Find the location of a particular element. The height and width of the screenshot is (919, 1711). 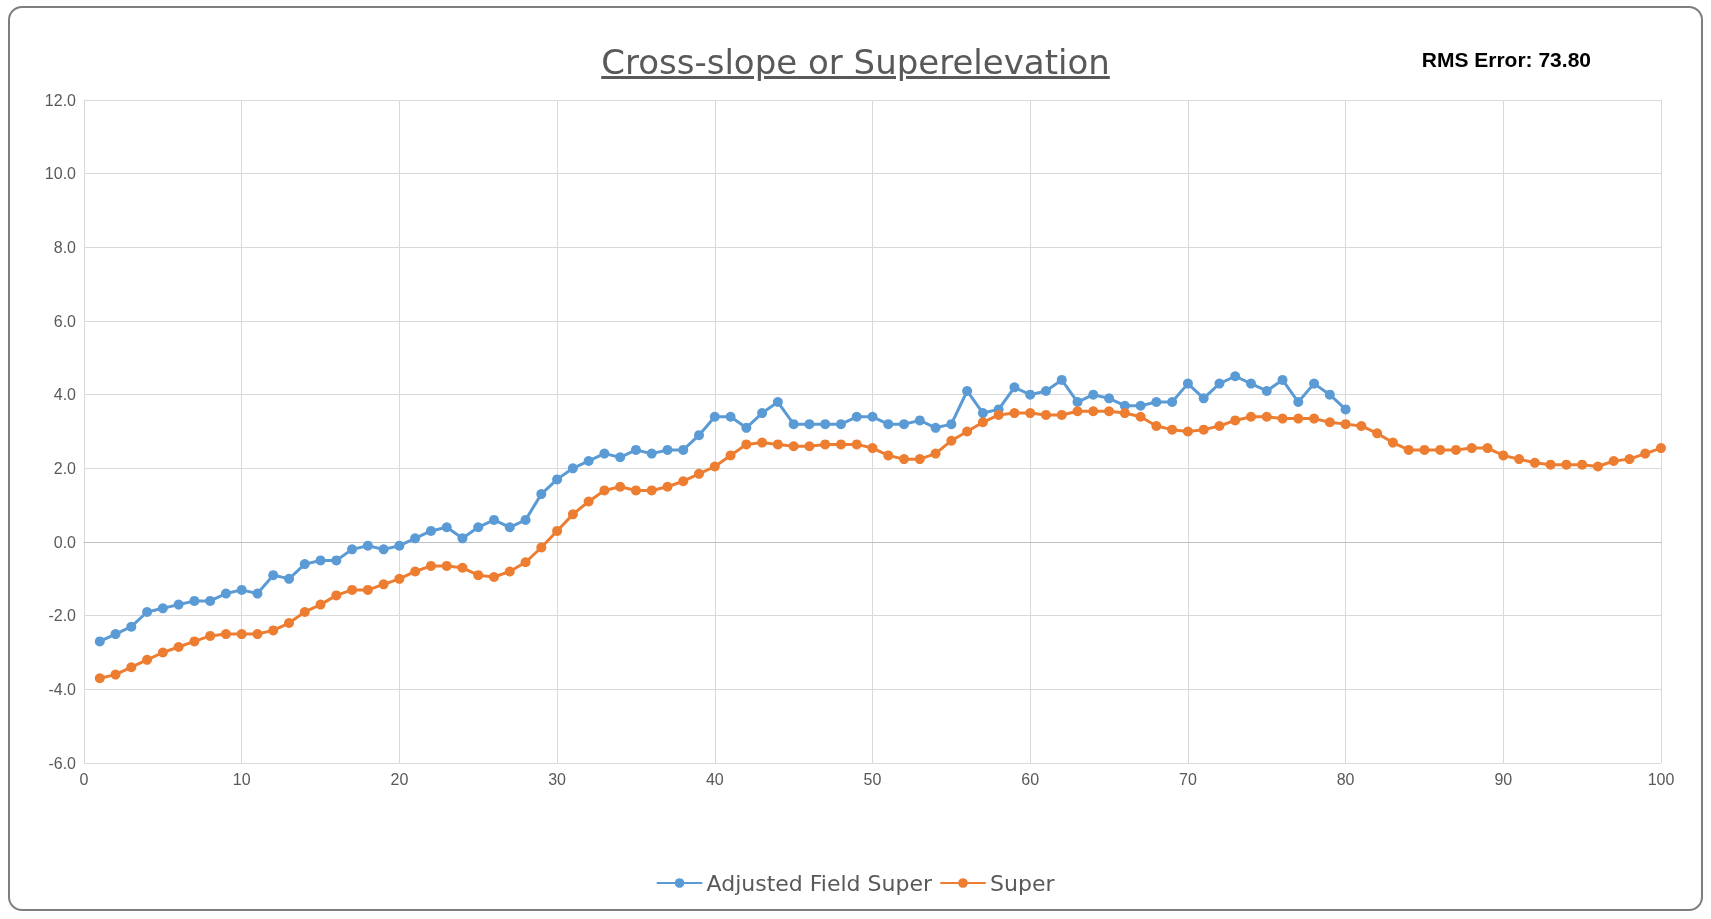

x-tick-label: 0 is located at coordinates (84, 779).